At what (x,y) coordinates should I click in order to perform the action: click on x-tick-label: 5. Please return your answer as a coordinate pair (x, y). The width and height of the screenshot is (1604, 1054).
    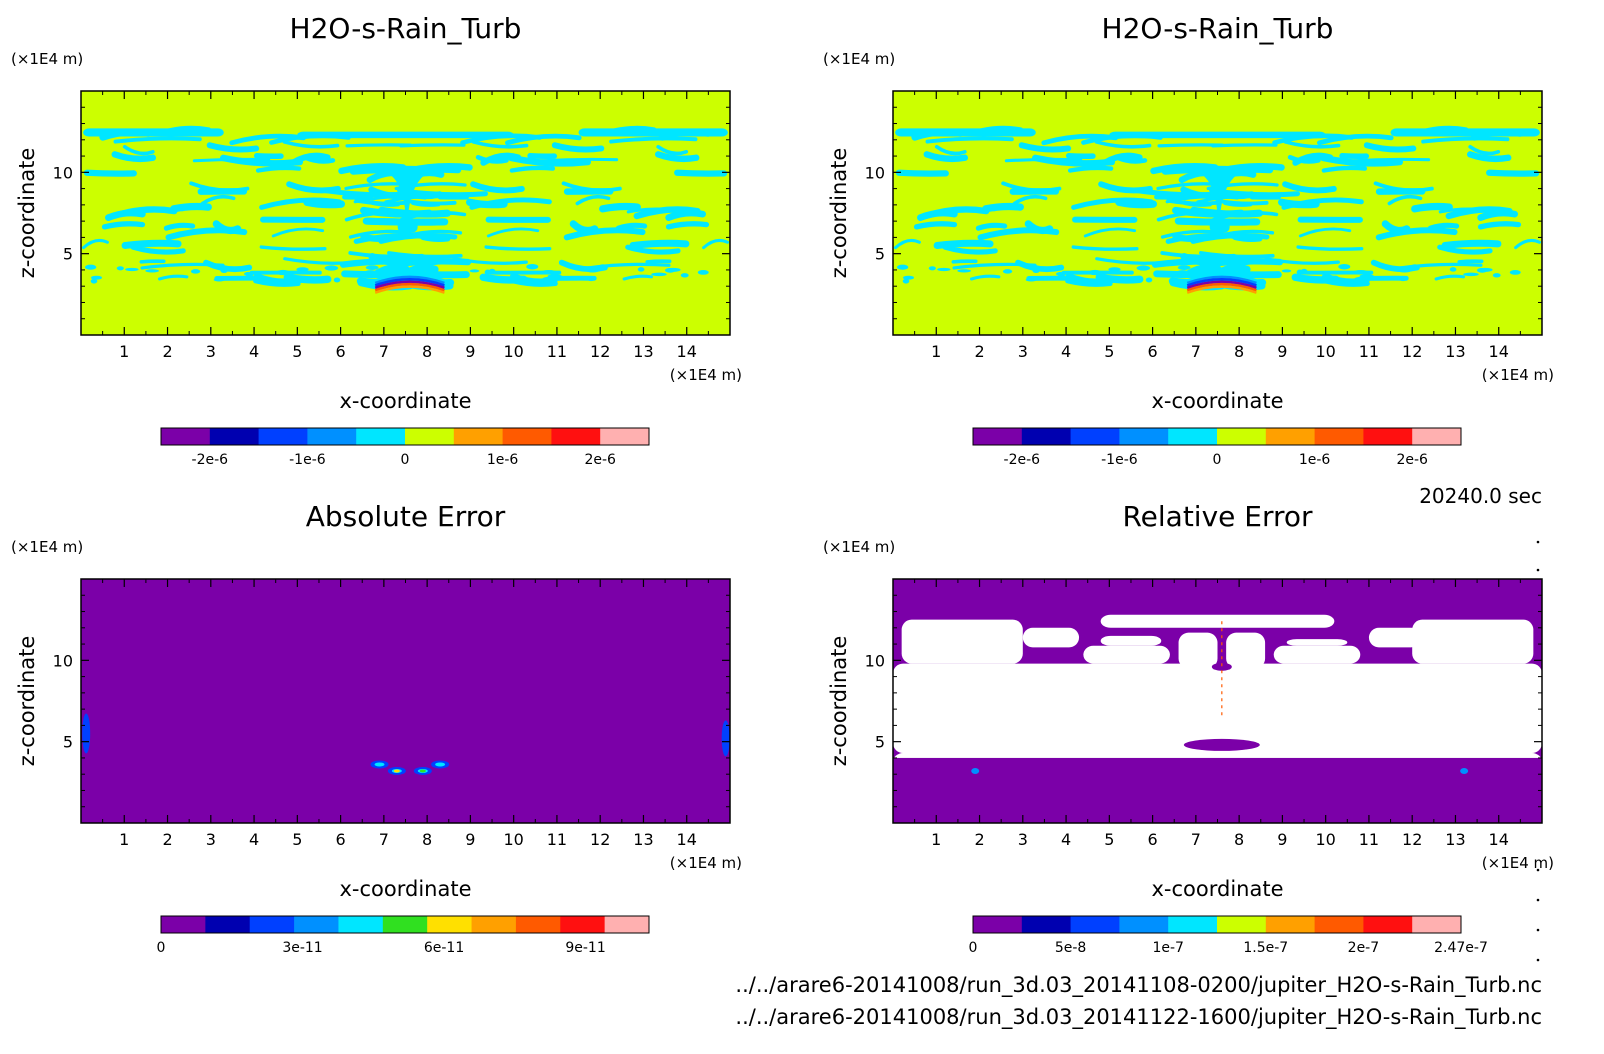
    Looking at the image, I should click on (1109, 351).